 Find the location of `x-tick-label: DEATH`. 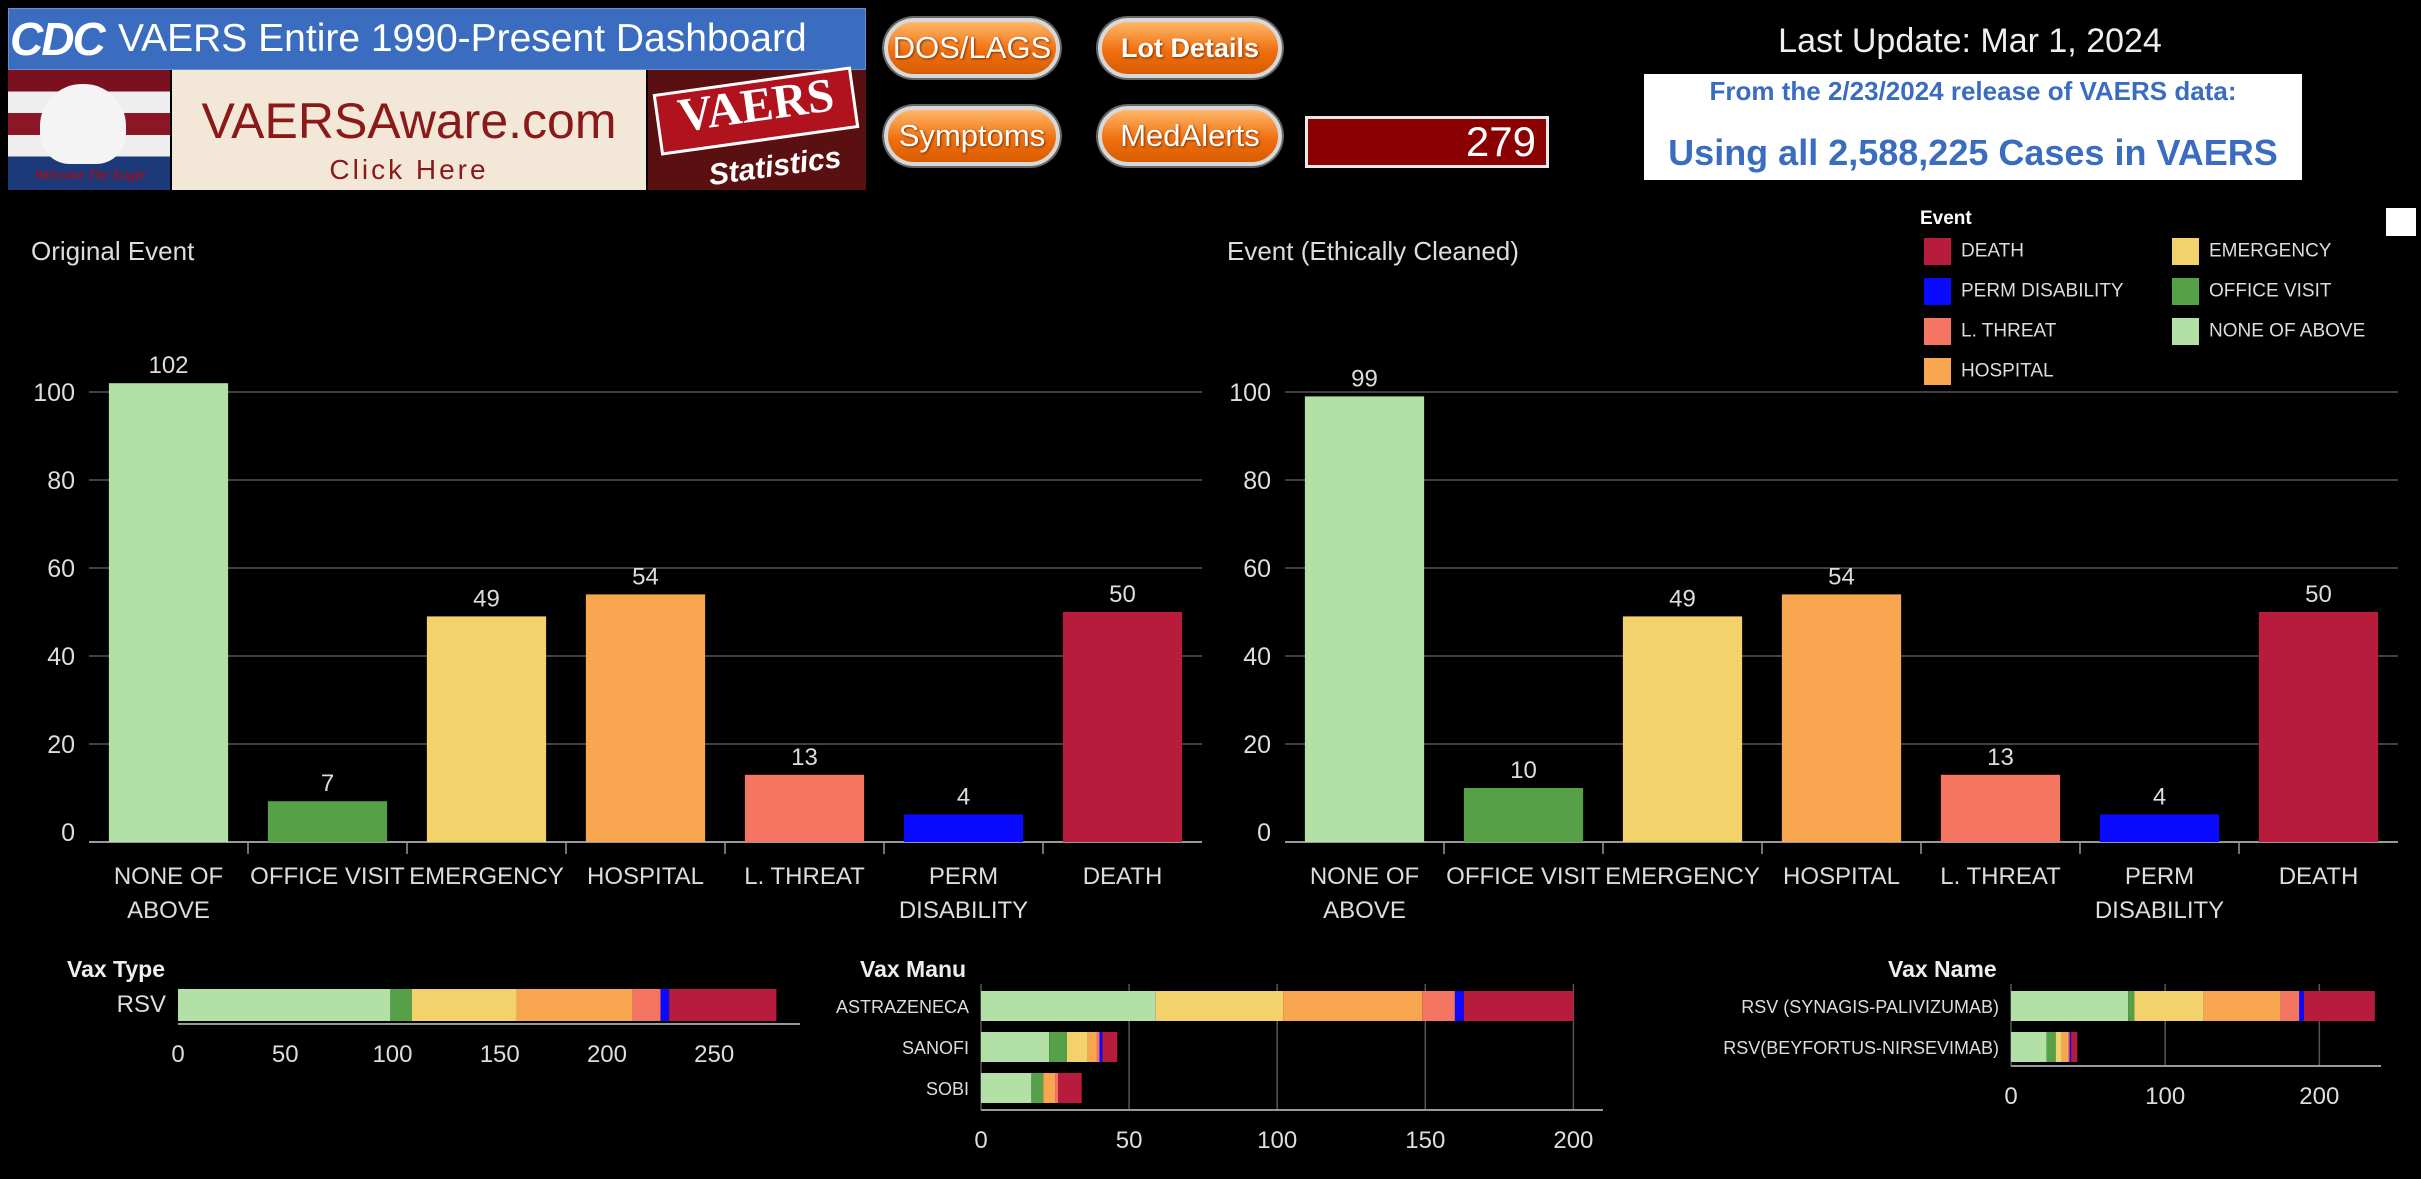

x-tick-label: DEATH is located at coordinates (2319, 876).